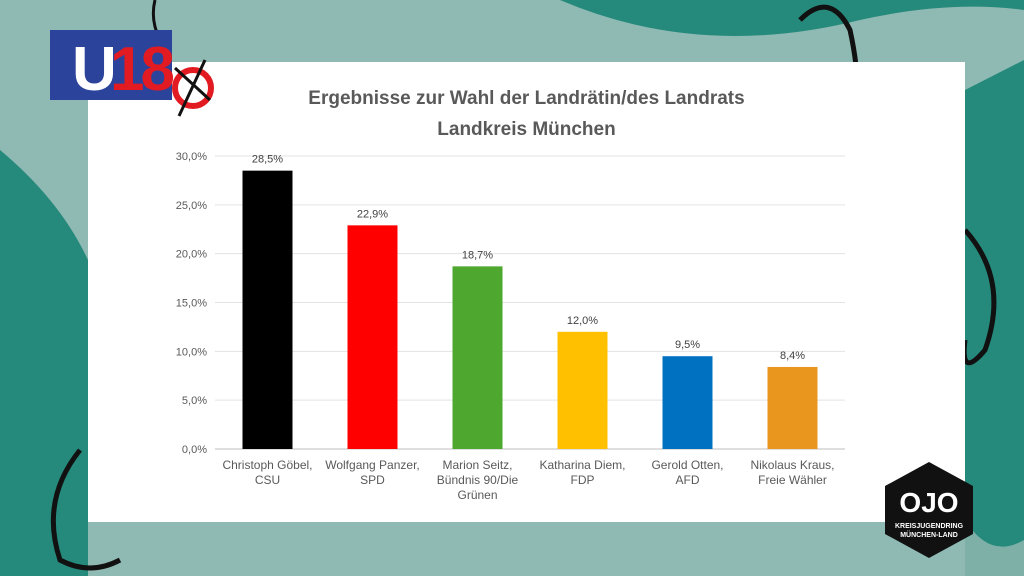 The width and height of the screenshot is (1024, 576). I want to click on x-tick-label: Gerold Otten,, so click(687, 465).